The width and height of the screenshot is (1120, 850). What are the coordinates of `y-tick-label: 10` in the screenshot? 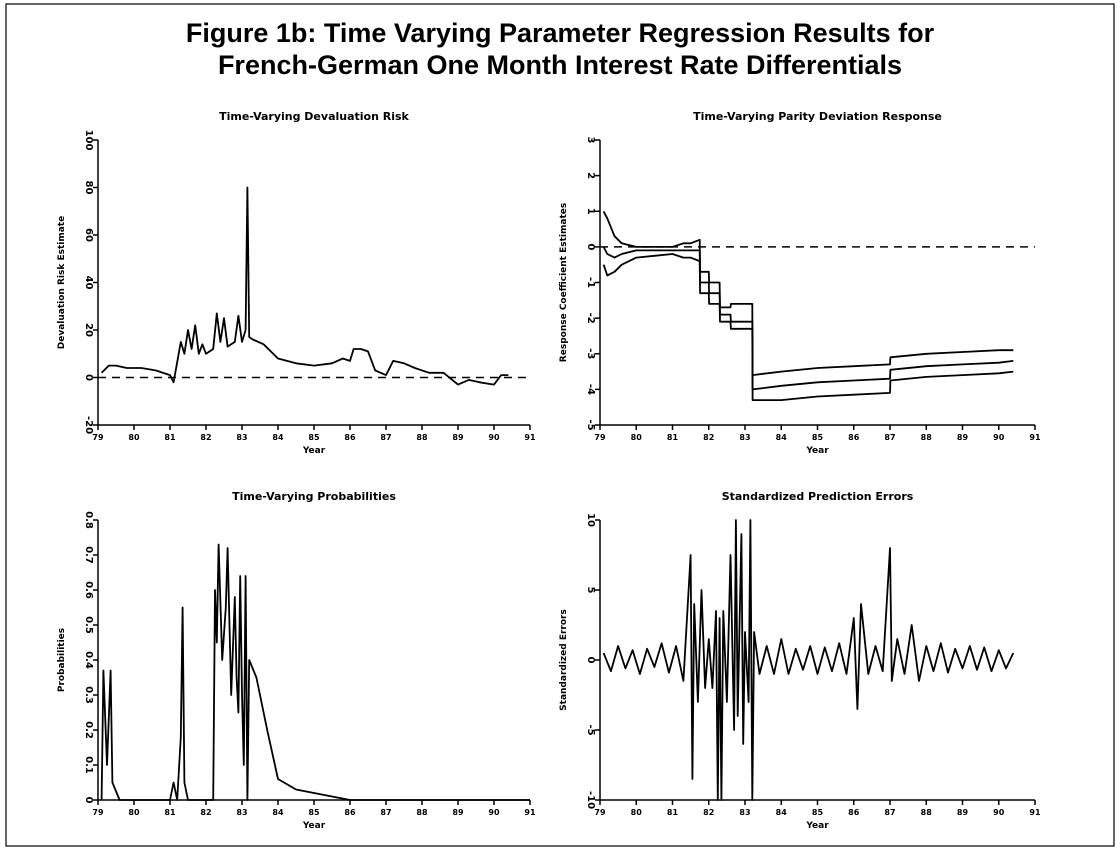 It's located at (590, 520).